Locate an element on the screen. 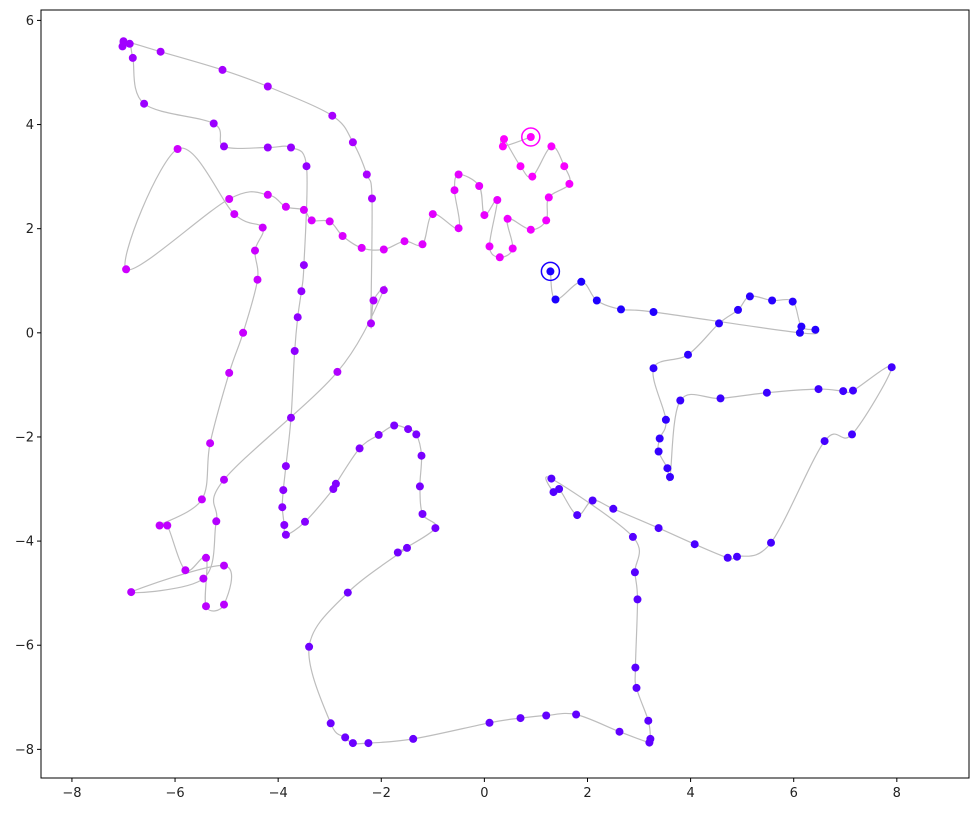 This screenshot has width=980, height=813. y-tick-label: −6 is located at coordinates (24, 646).